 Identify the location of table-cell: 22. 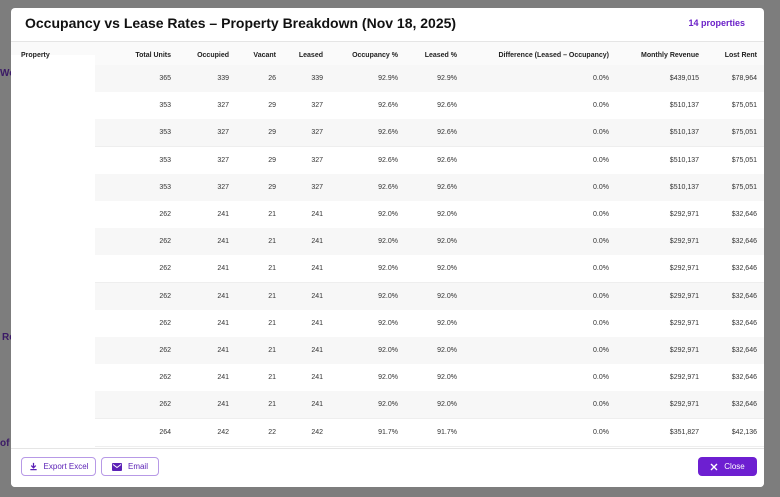
(272, 432).